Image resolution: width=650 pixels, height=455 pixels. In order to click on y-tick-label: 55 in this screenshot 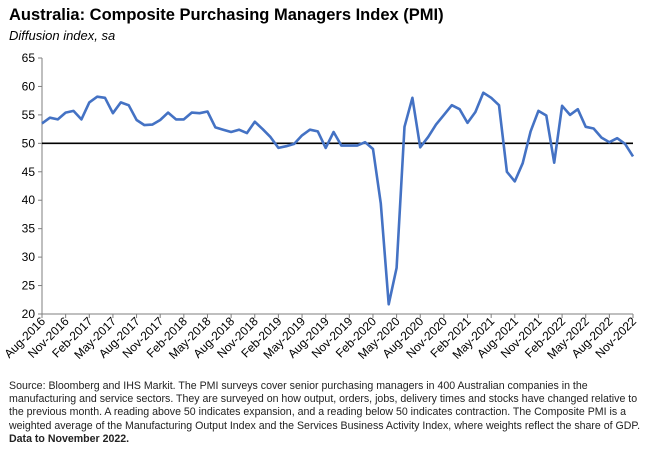, I will do `click(29, 115)`.